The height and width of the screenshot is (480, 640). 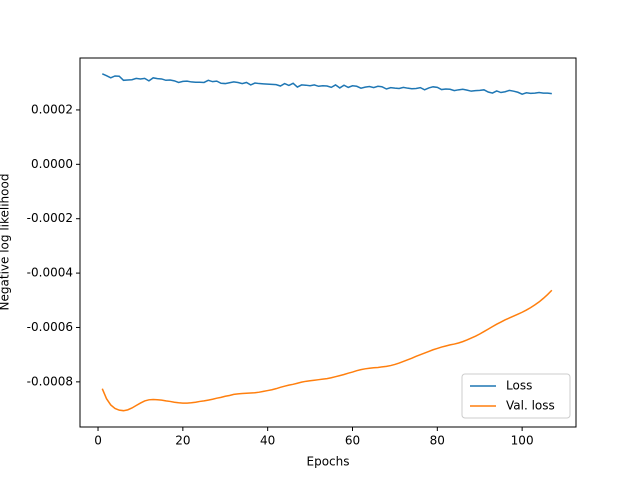 I want to click on x-axis-label: Epochs, so click(x=328, y=462).